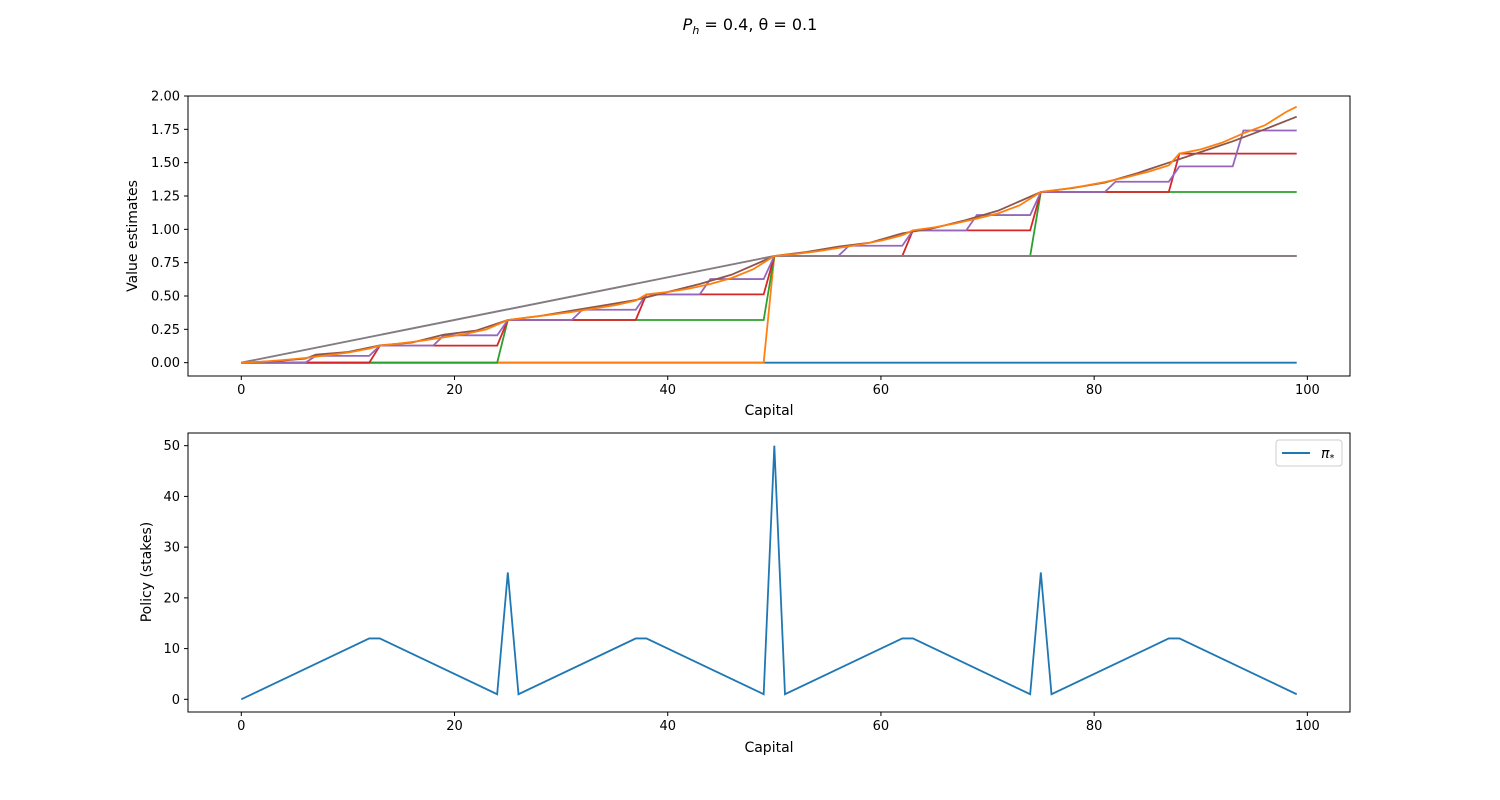 This screenshot has height=800, width=1500. What do you see at coordinates (1307, 726) in the screenshot?
I see `policy-x-tick-label: 100` at bounding box center [1307, 726].